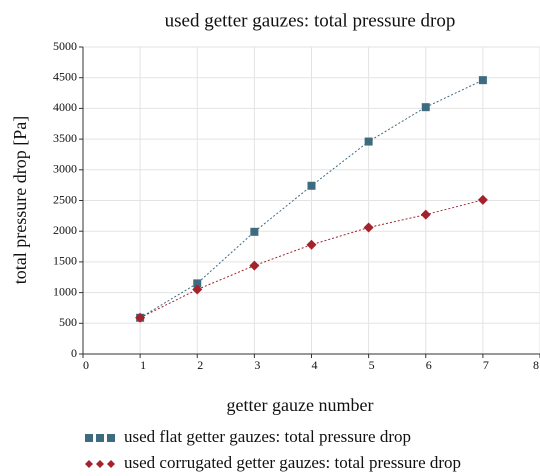  What do you see at coordinates (65, 199) in the screenshot?
I see `y-tick-label: 2500` at bounding box center [65, 199].